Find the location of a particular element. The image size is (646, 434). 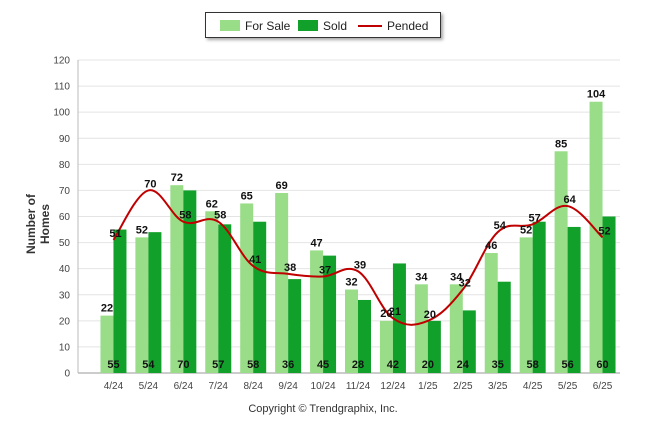

data-label-sold: 55 is located at coordinates (113, 365).